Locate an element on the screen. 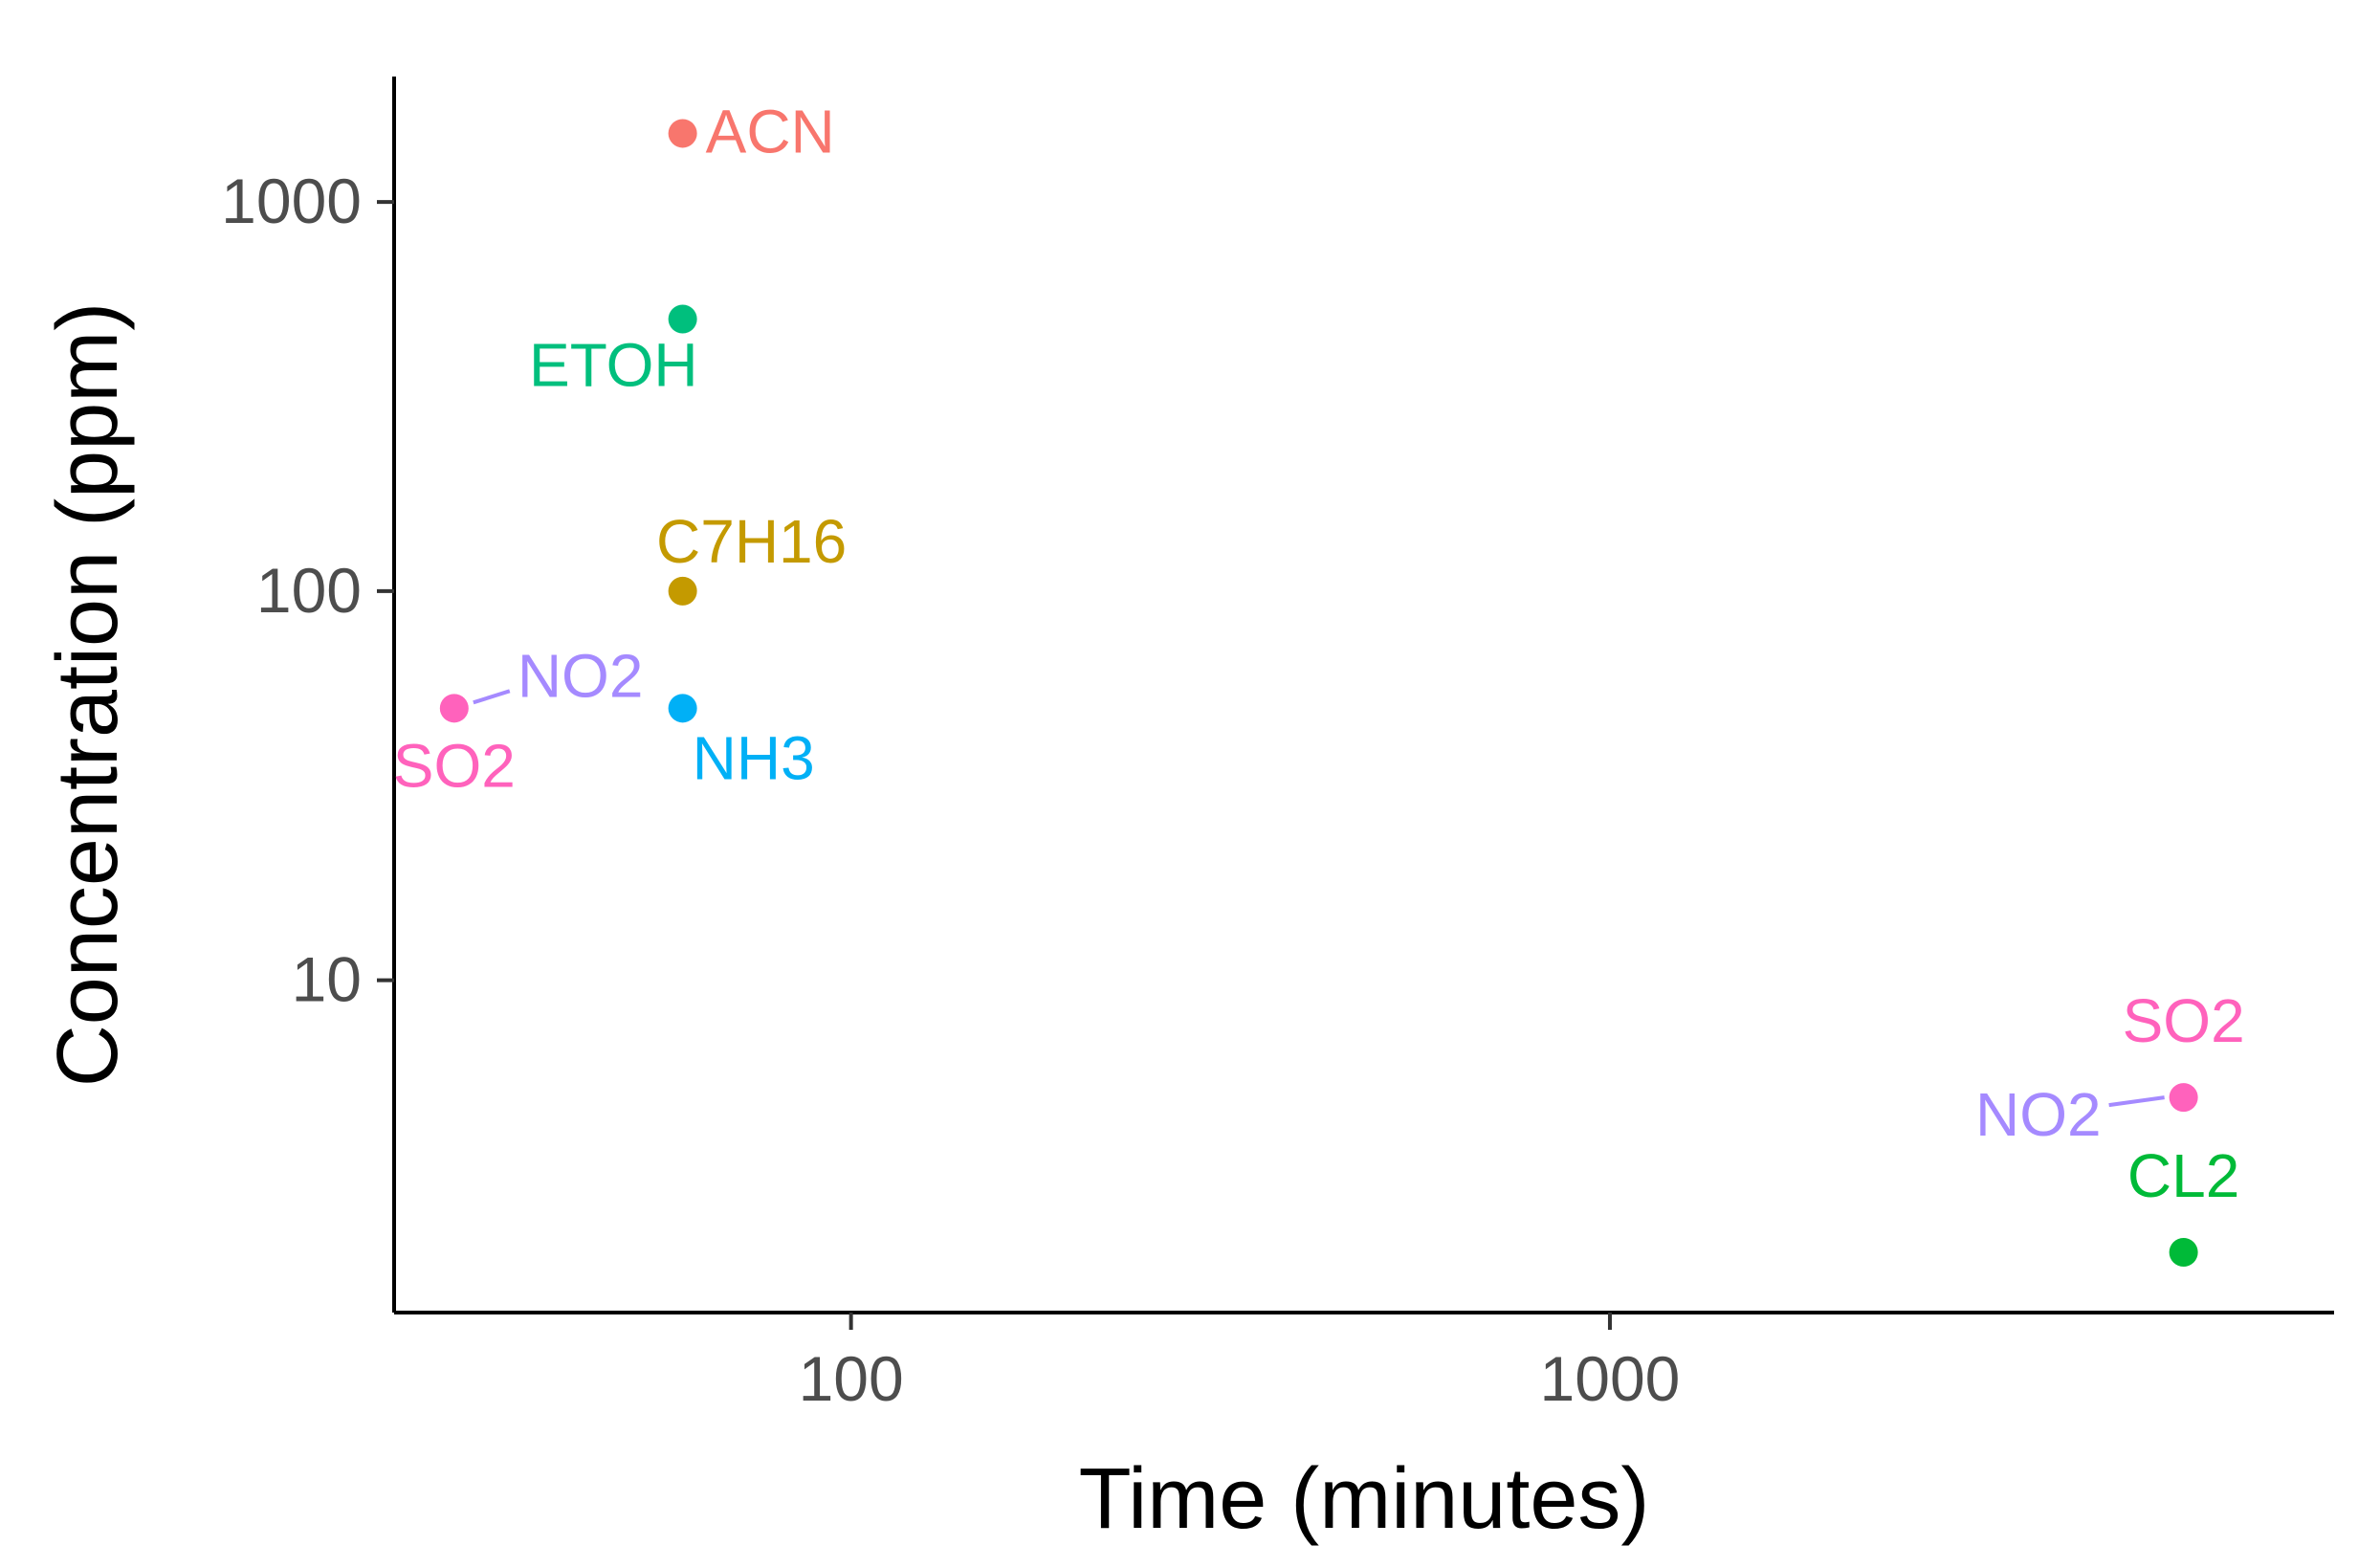 The width and height of the screenshot is (2358, 1568). y-axis-title: Concentration (ppm) is located at coordinates (88, 694).